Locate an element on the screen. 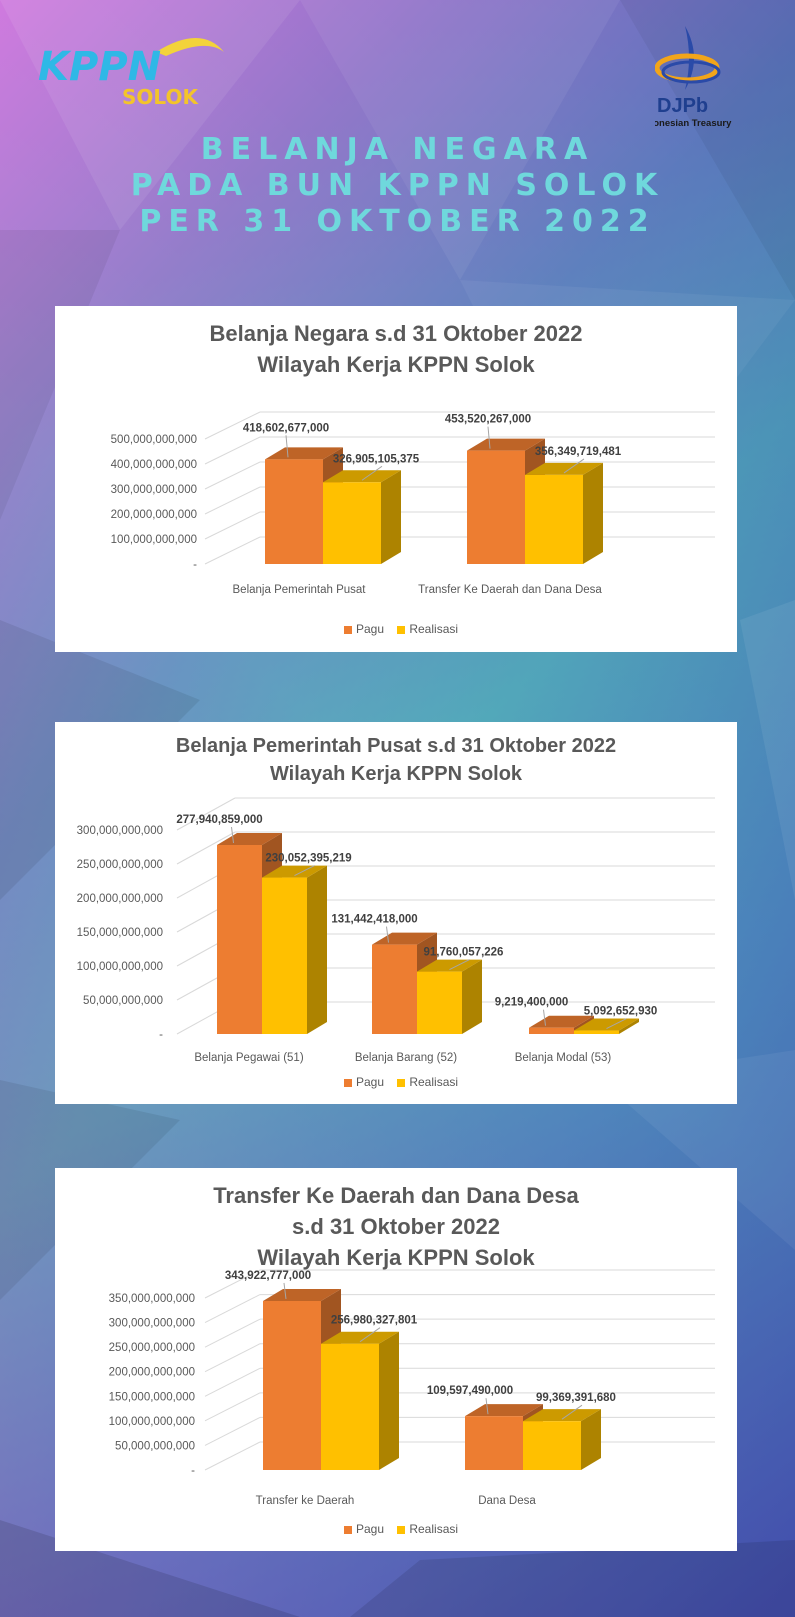 The width and height of the screenshot is (795, 1617). x-category-label: Transfer ke Daerah is located at coordinates (305, 1501).